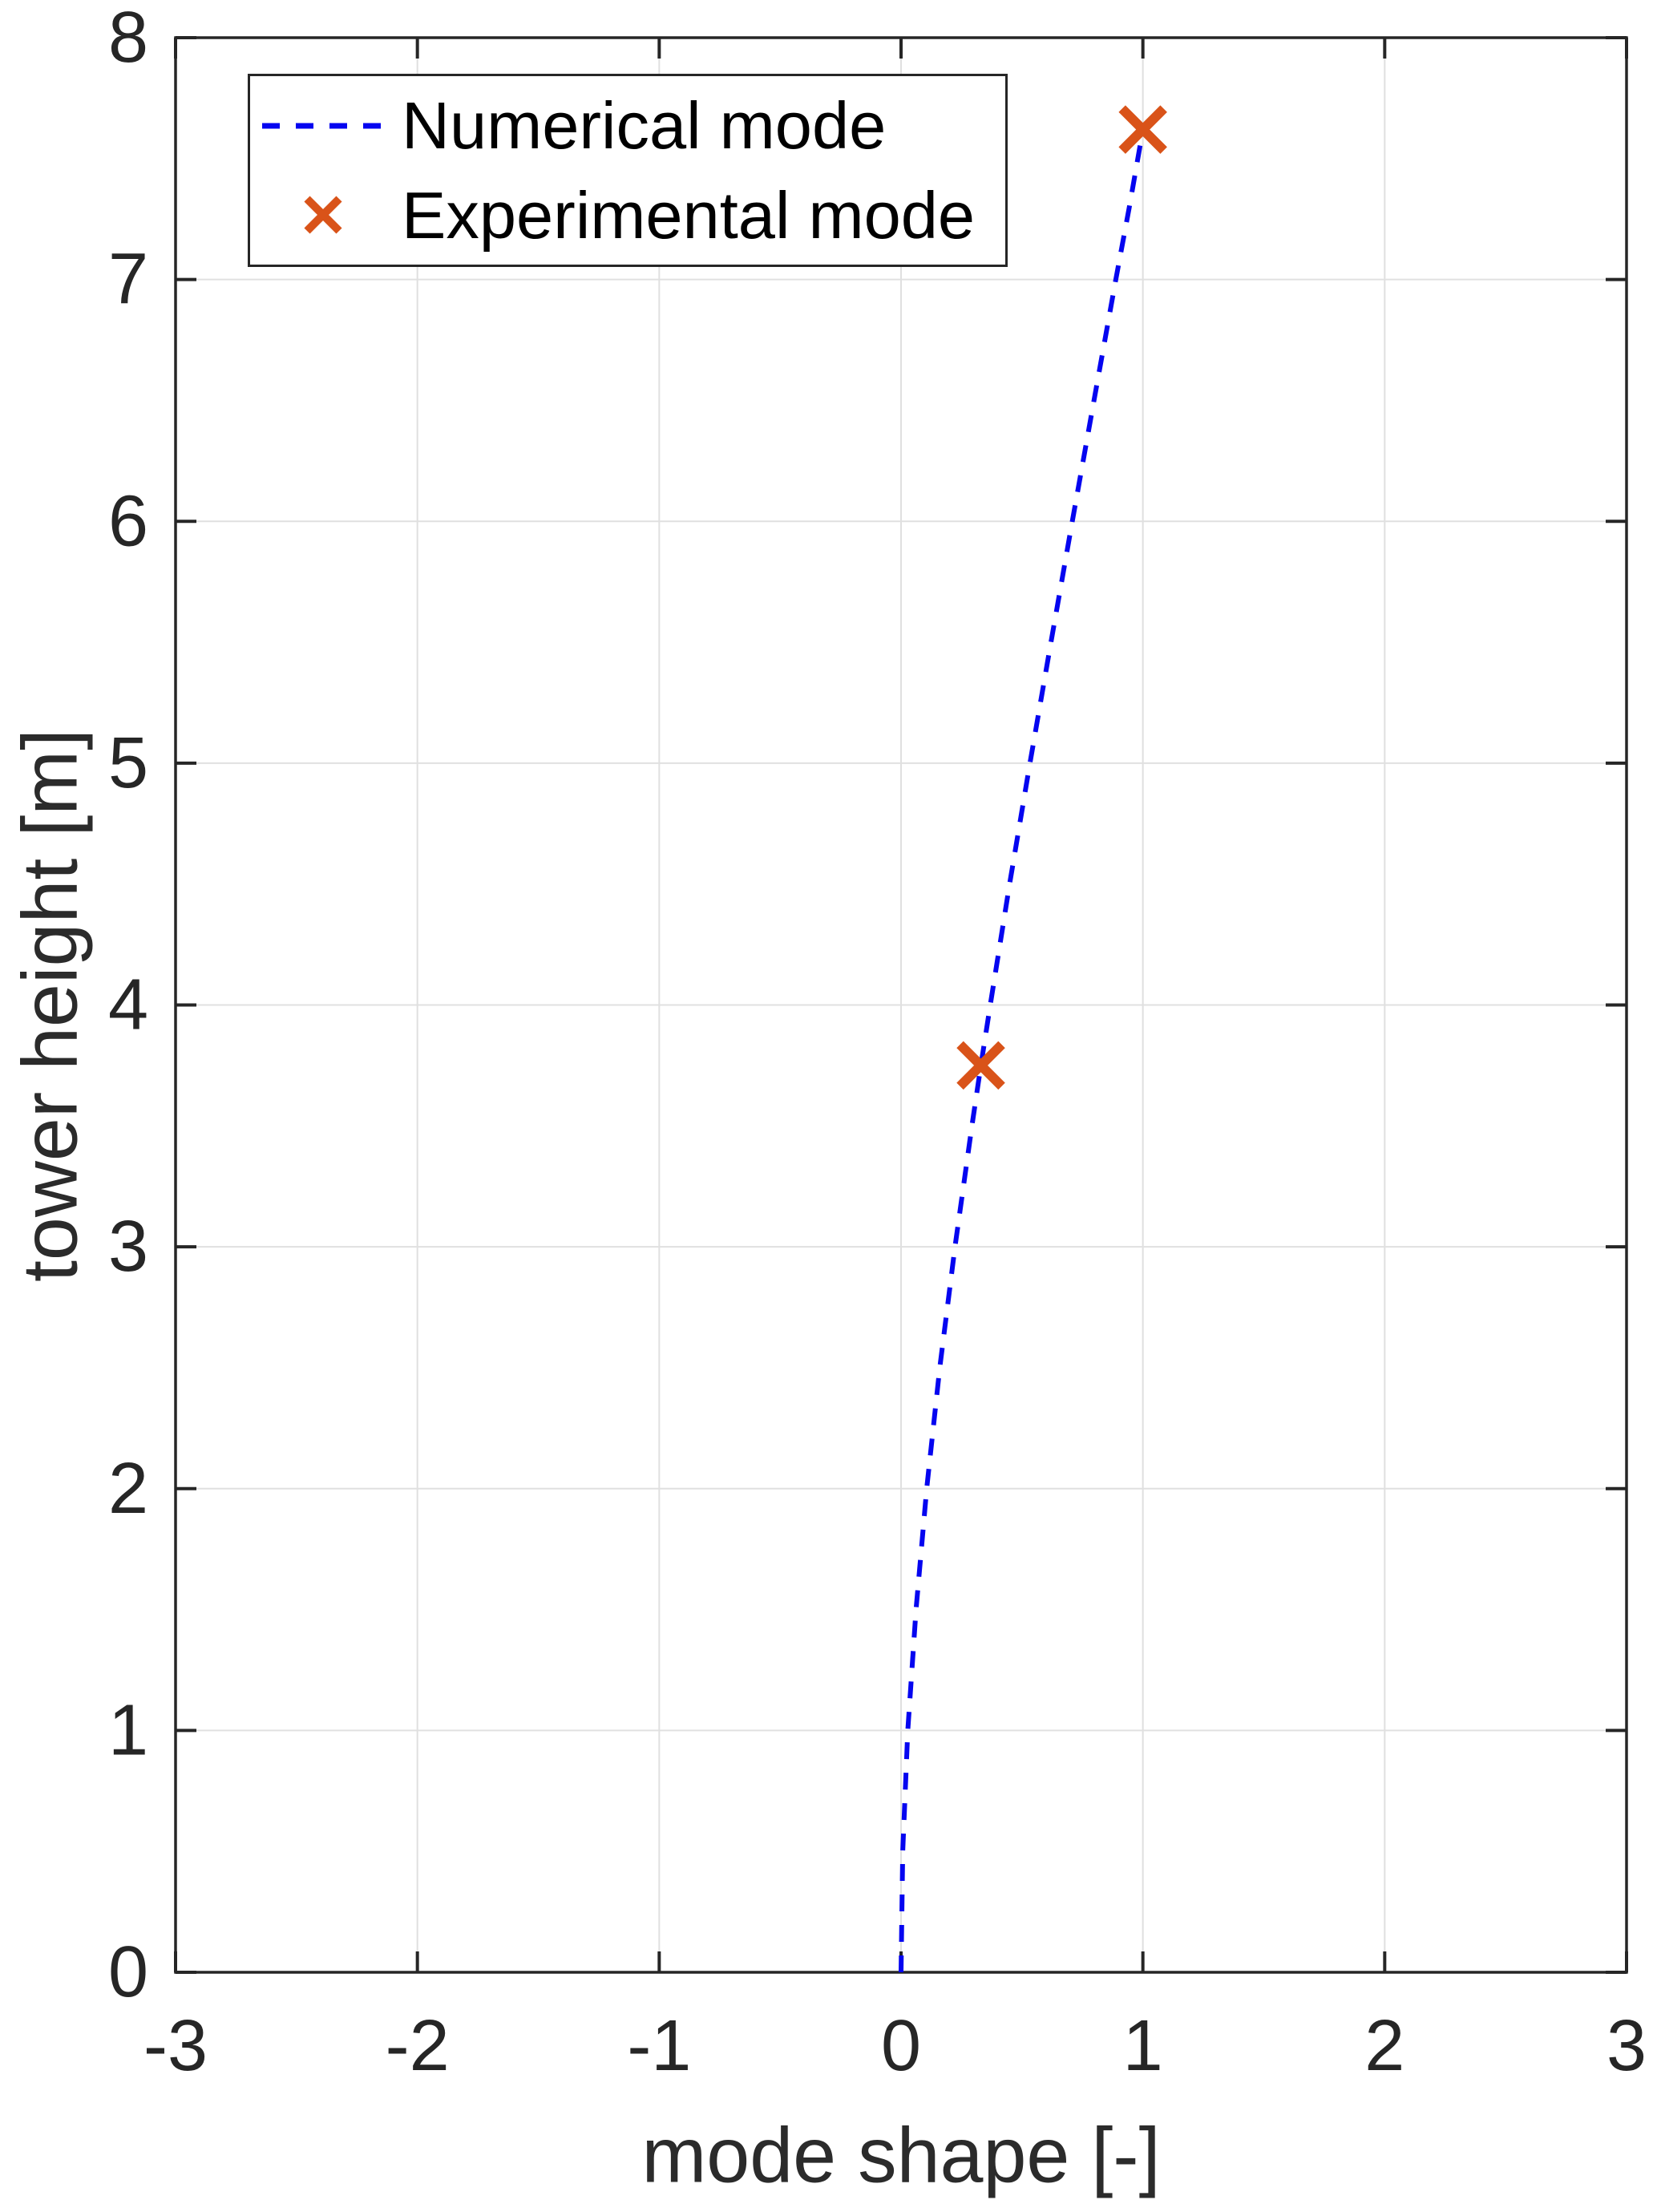 This screenshot has width=1657, height=2212. Describe the element at coordinates (128, 763) in the screenshot. I see `y-tick-label: 5` at that location.